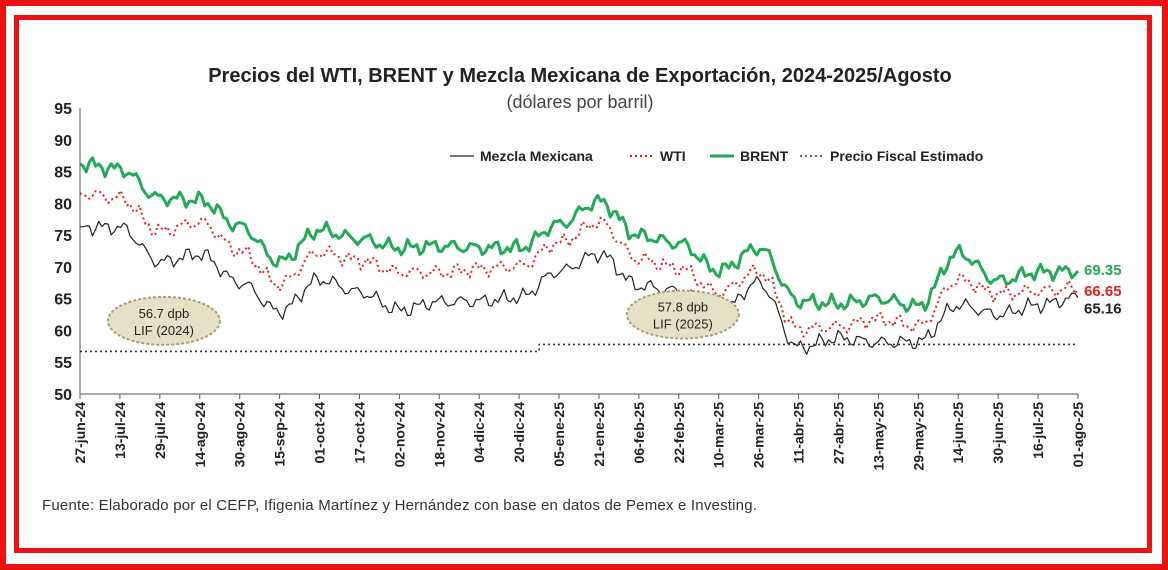 The image size is (1168, 570). Describe the element at coordinates (63, 109) in the screenshot. I see `y-tick-label: 95` at that location.